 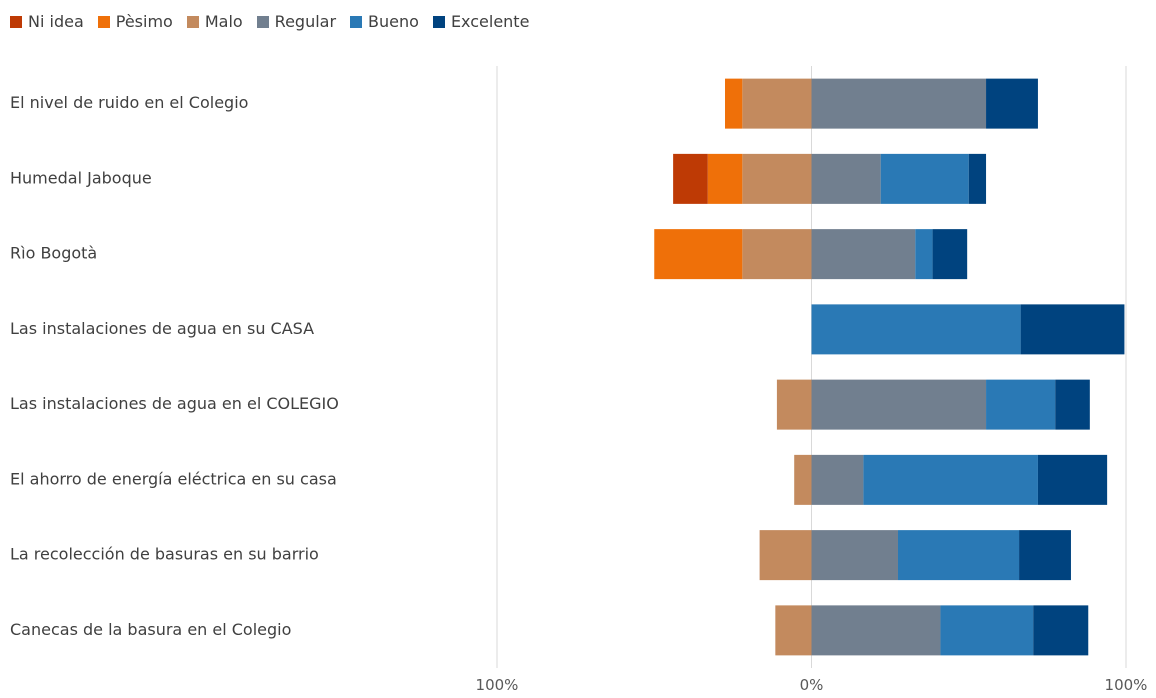 I want to click on category-label: Las instalaciones de agua en su CASA, so click(x=162, y=328).